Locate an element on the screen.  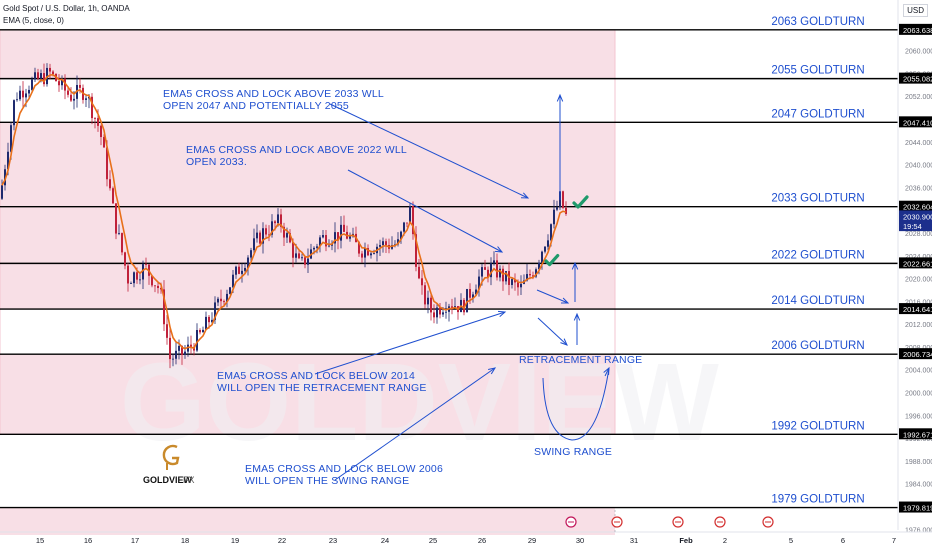
annotation-line-1-1: EMA5 CROSS AND LOCK ABOVE 2033 WLL is located at coordinates (273, 94).